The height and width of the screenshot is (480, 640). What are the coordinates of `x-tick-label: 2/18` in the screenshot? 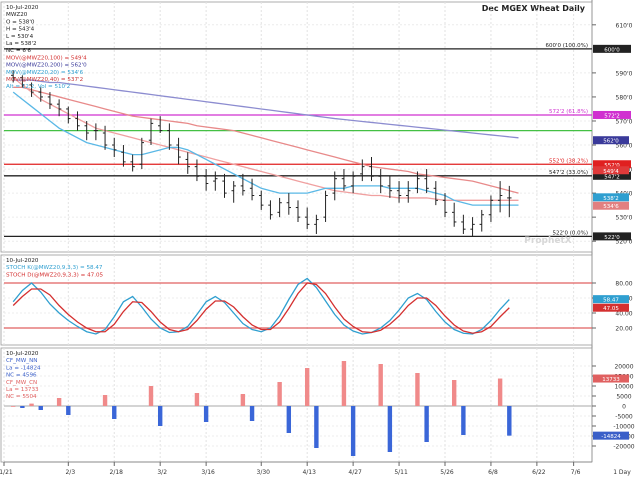 It's located at (117, 472).